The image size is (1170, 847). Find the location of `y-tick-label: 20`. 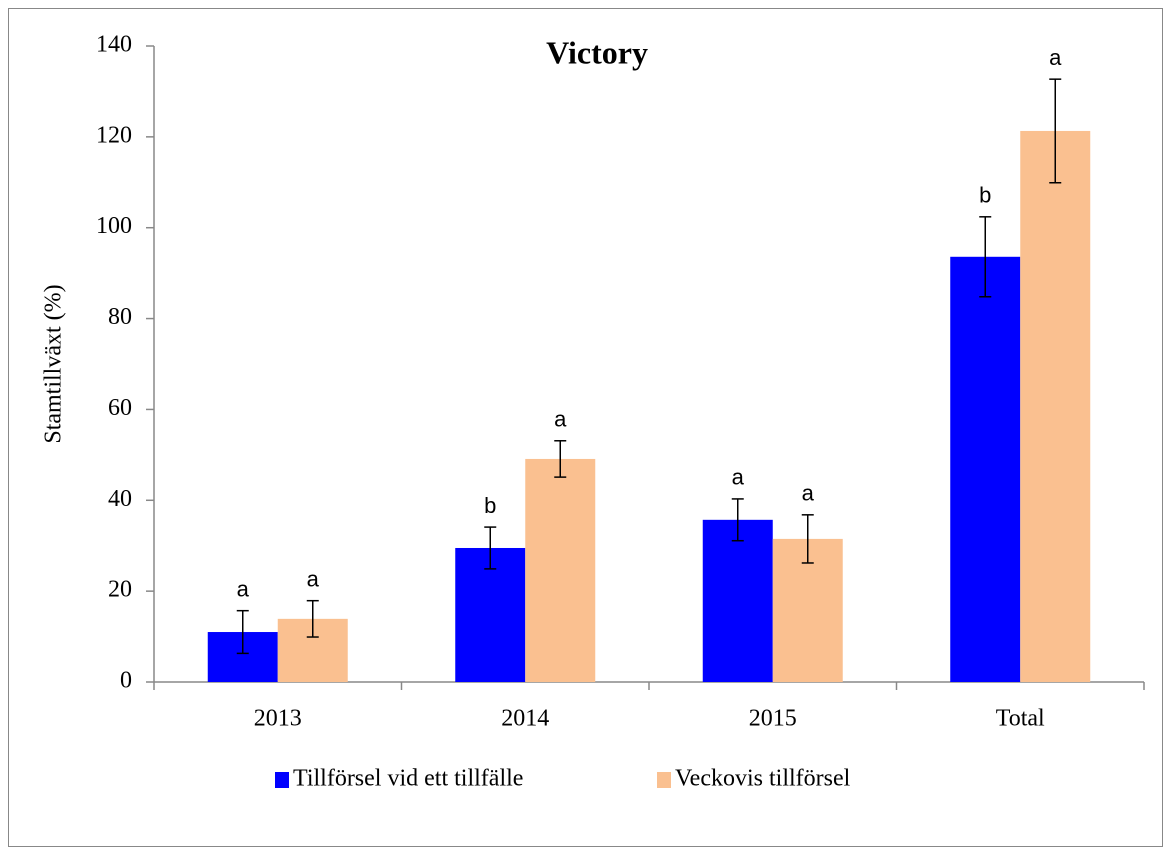

y-tick-label: 20 is located at coordinates (120, 590).